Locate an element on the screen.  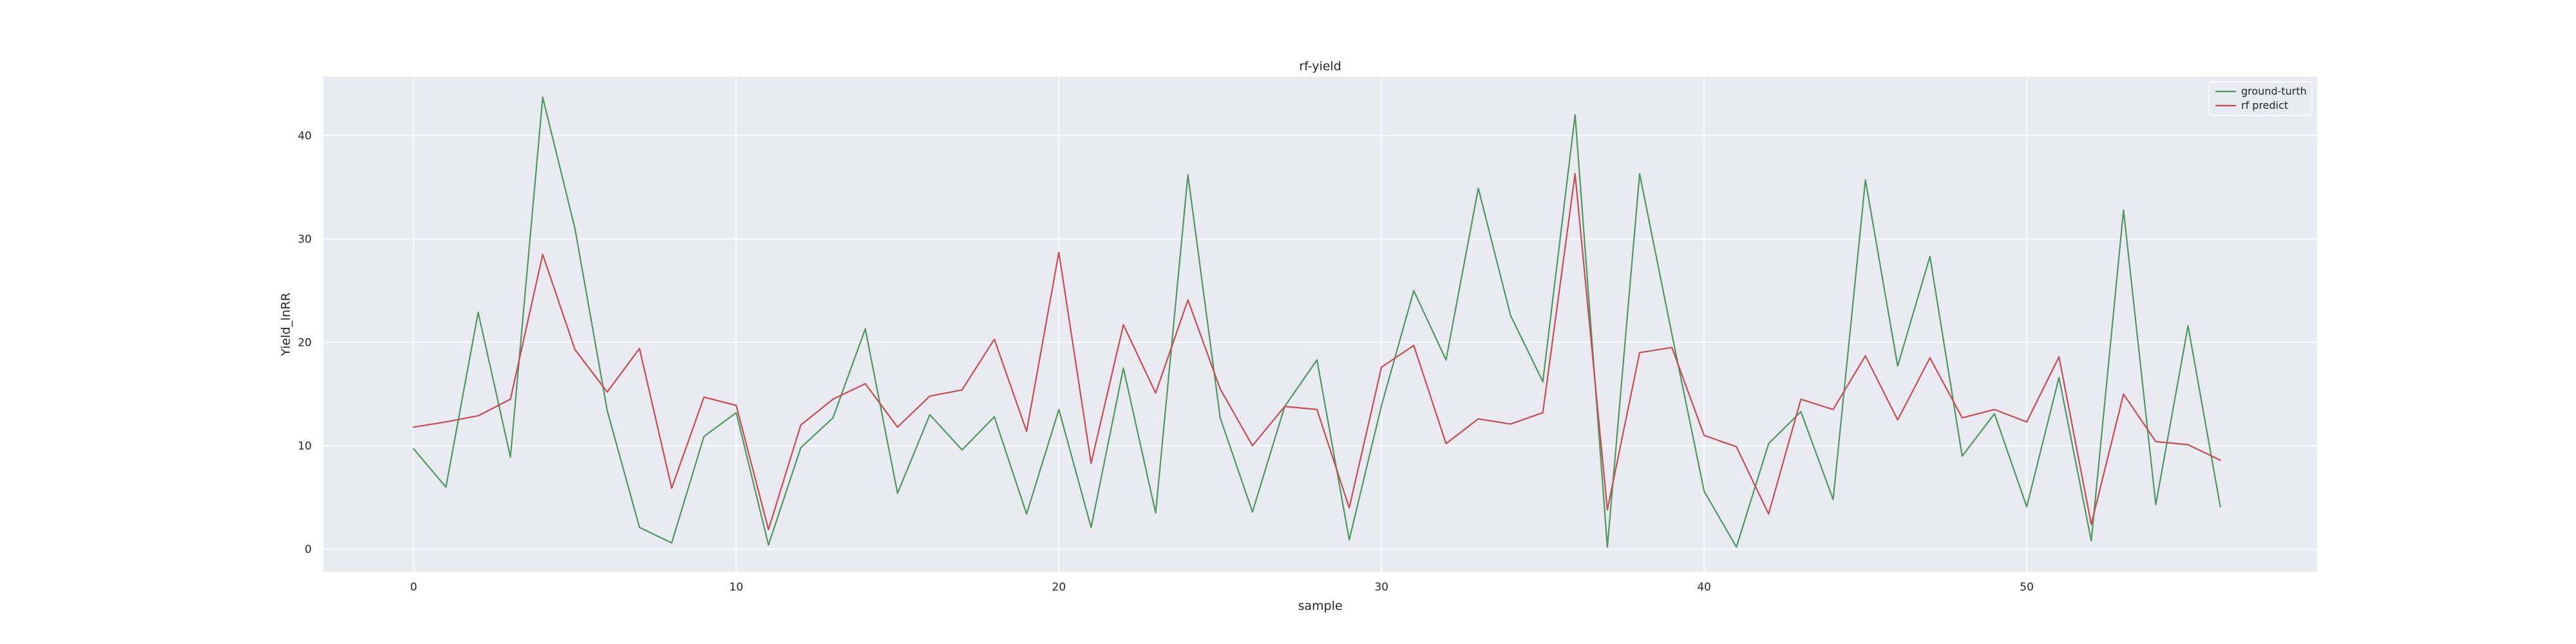
y-tick-label: 20 is located at coordinates (305, 343).